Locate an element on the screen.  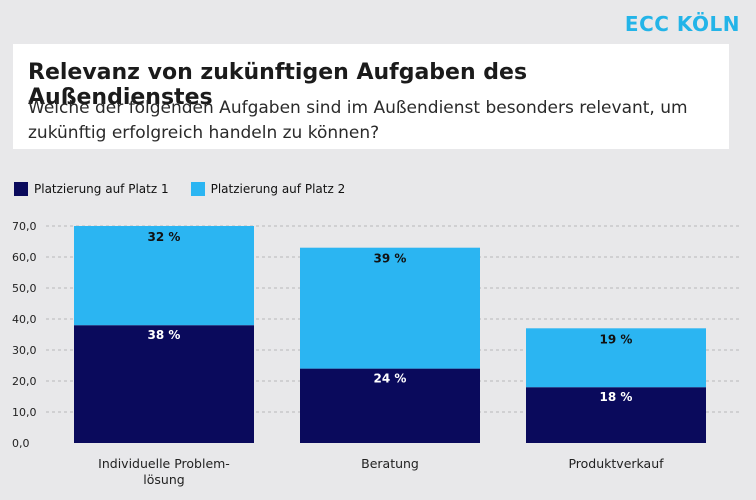
y-tick-label: 30,0 is located at coordinates (24, 350).